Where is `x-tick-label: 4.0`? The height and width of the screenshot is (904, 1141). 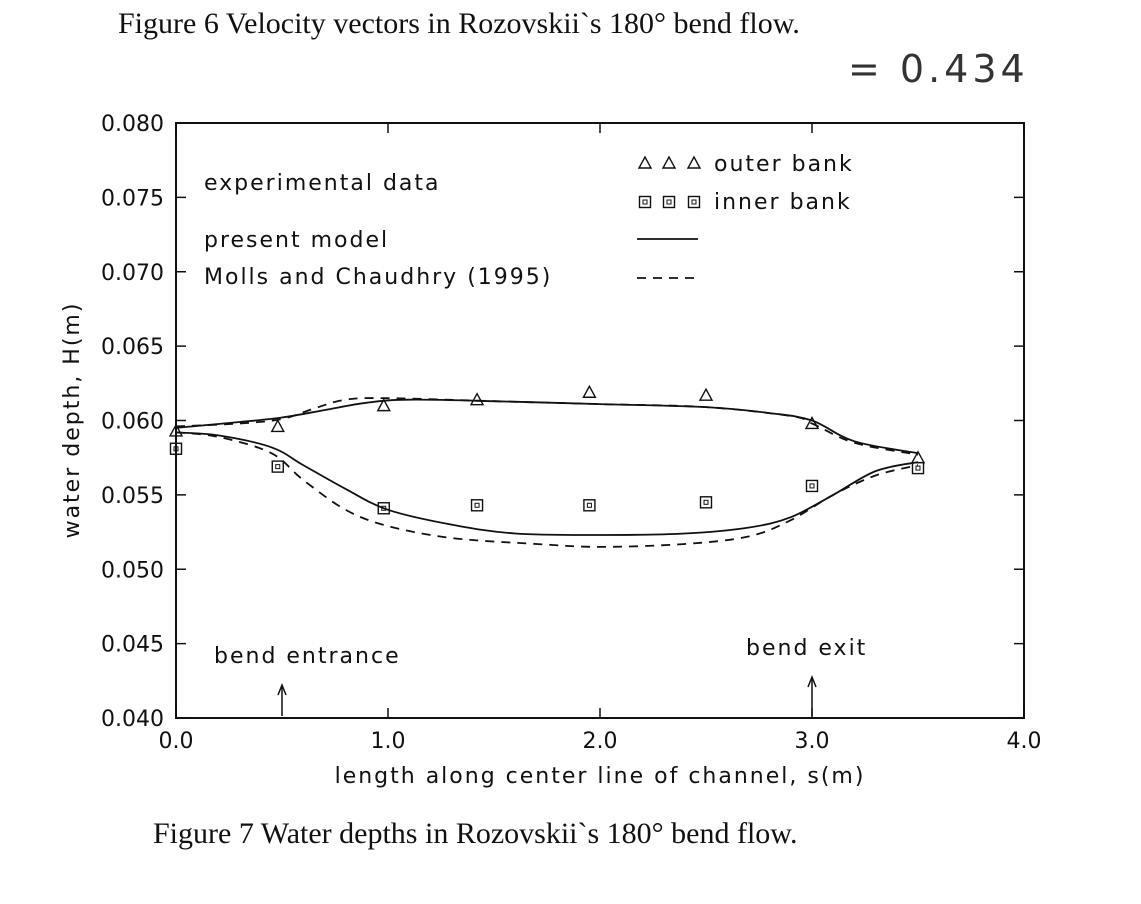
x-tick-label: 4.0 is located at coordinates (1024, 741).